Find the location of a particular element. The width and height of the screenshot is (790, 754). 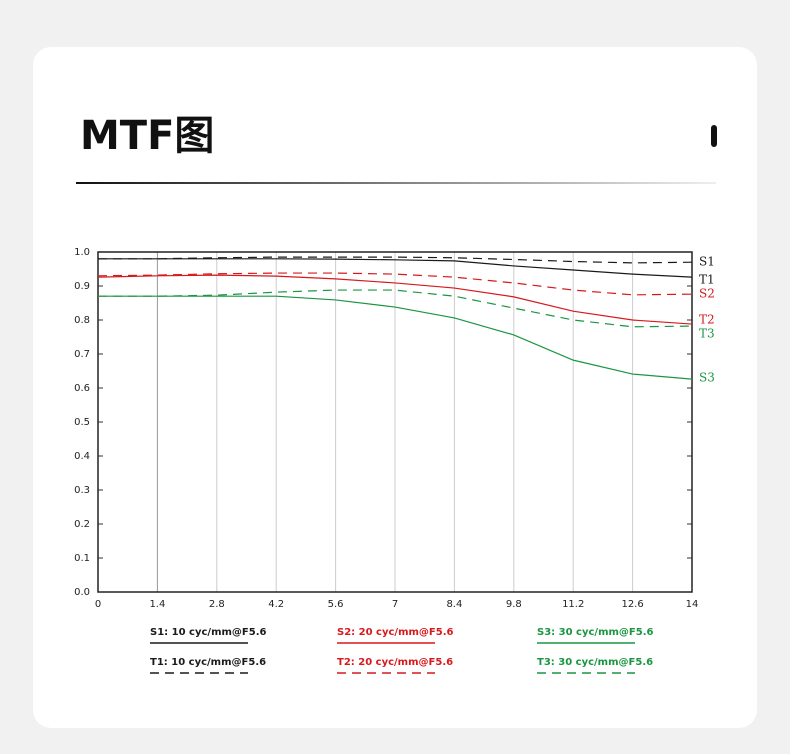

x-tick-label: 12.6 is located at coordinates (632, 604).